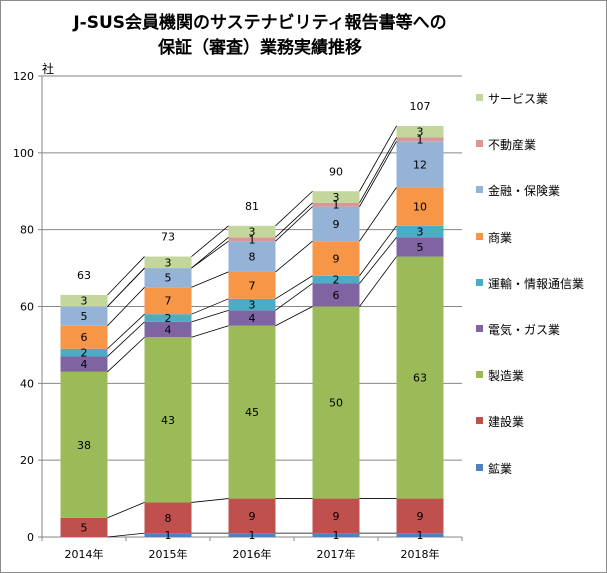 Image resolution: width=607 pixels, height=573 pixels. I want to click on x-tick-label: 2018年, so click(420, 554).